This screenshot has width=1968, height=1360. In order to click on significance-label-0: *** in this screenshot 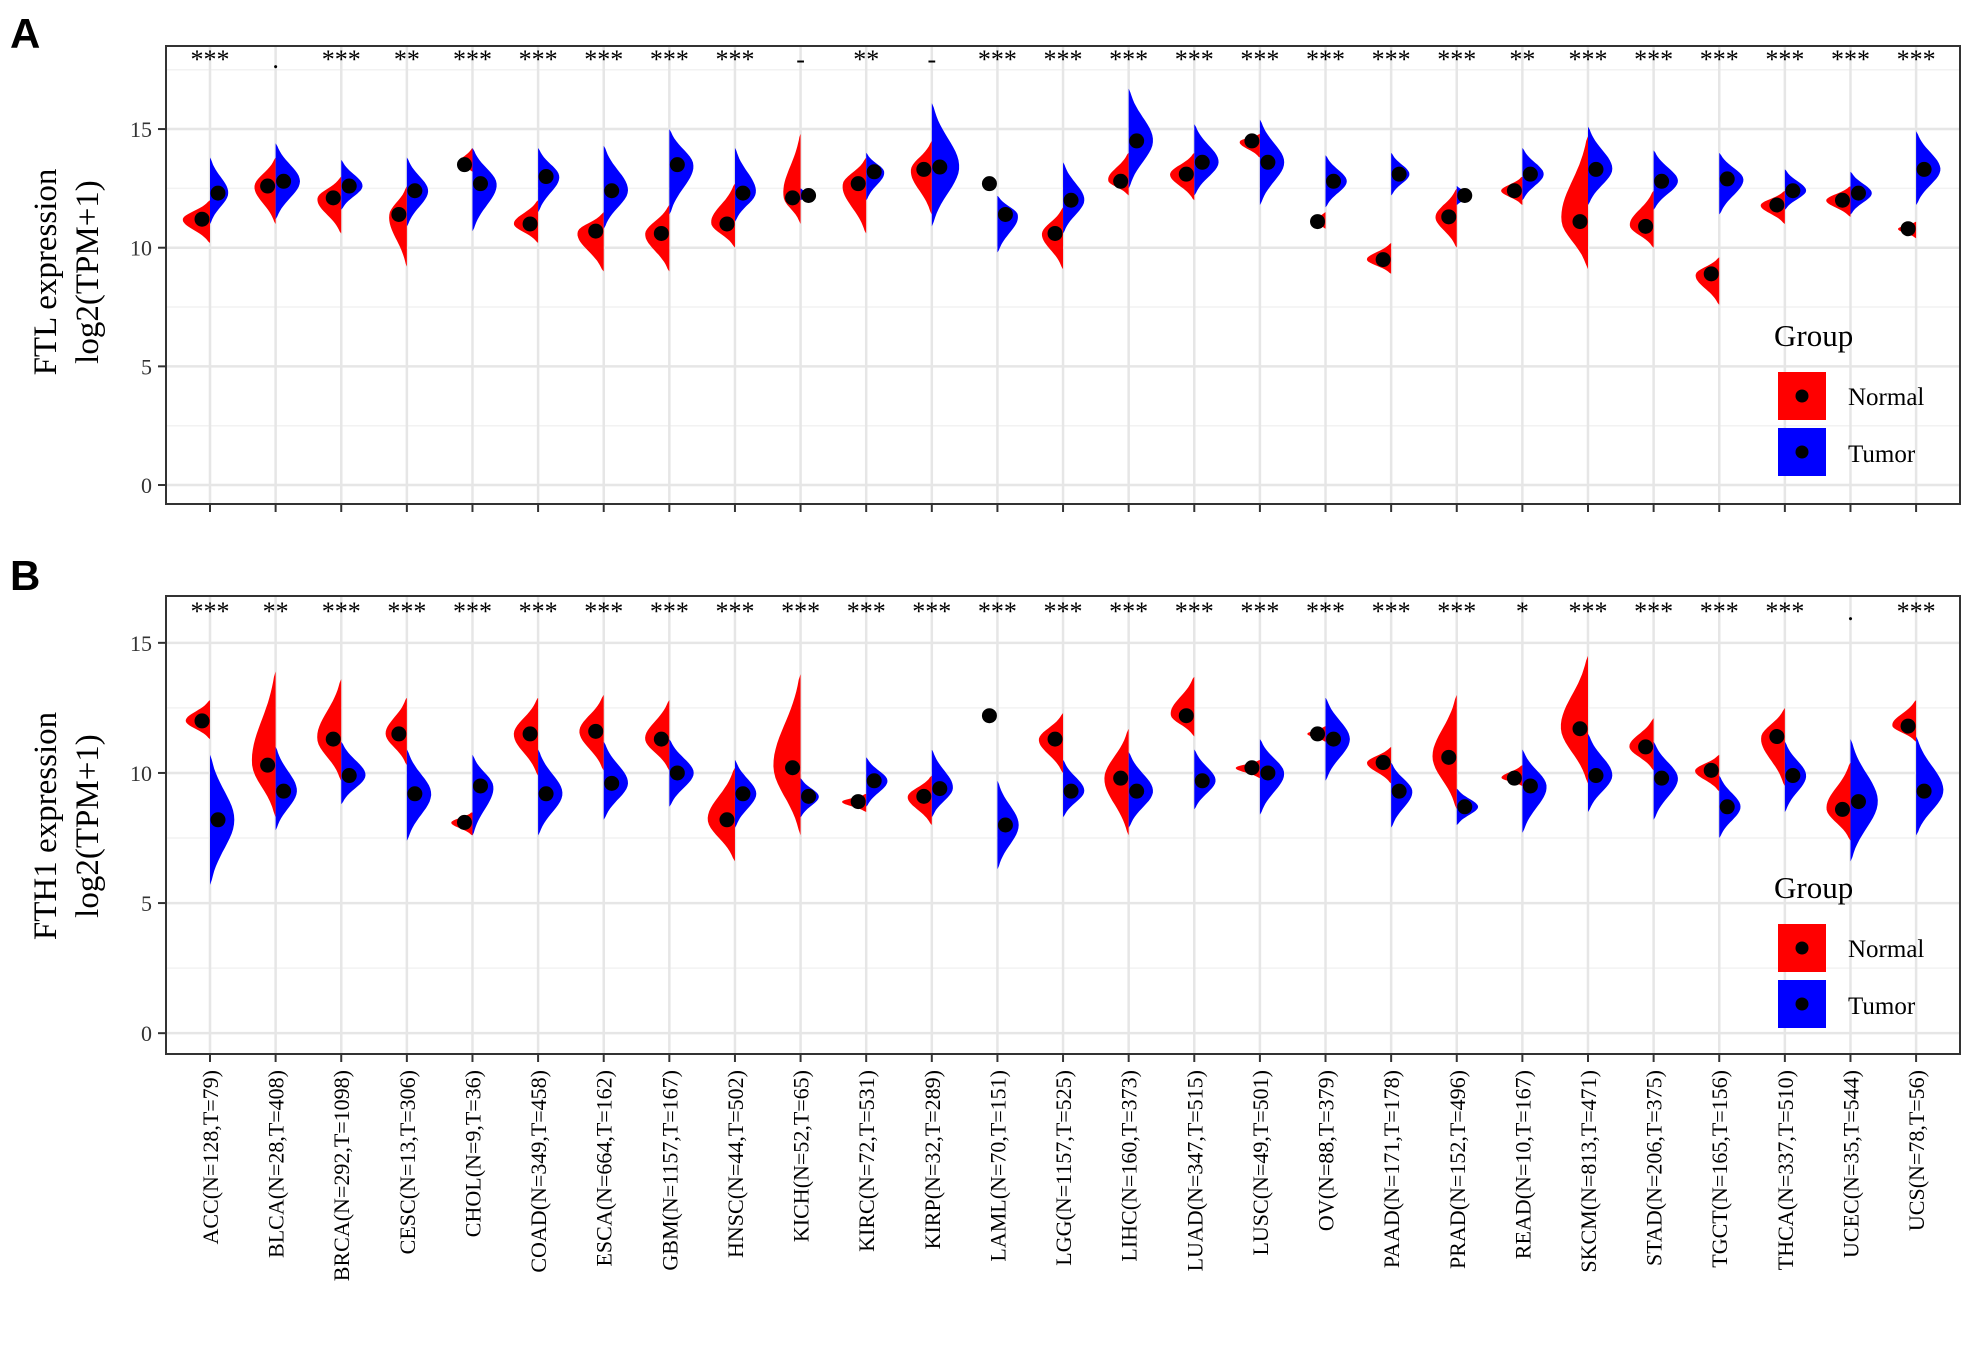, I will do `click(210, 59)`.